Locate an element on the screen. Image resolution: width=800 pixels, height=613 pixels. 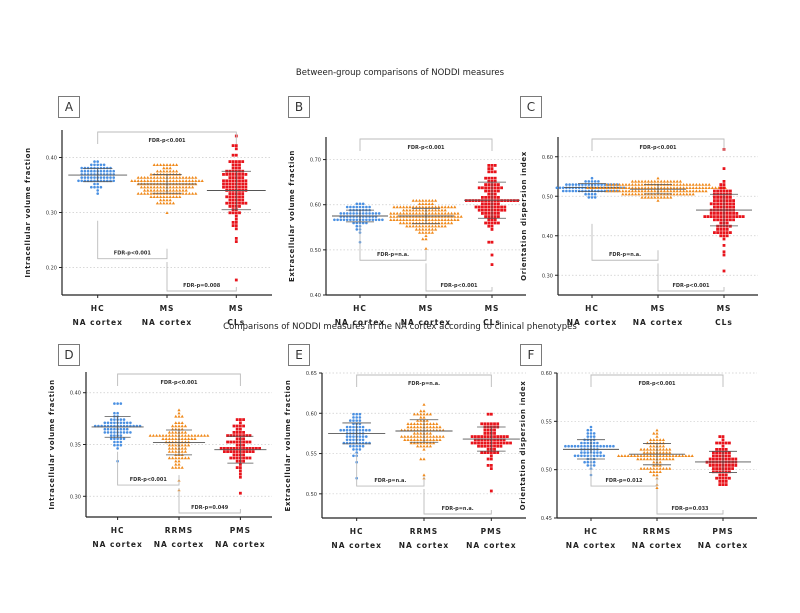
x-tick-label-group: MS is located at coordinates (658, 308).